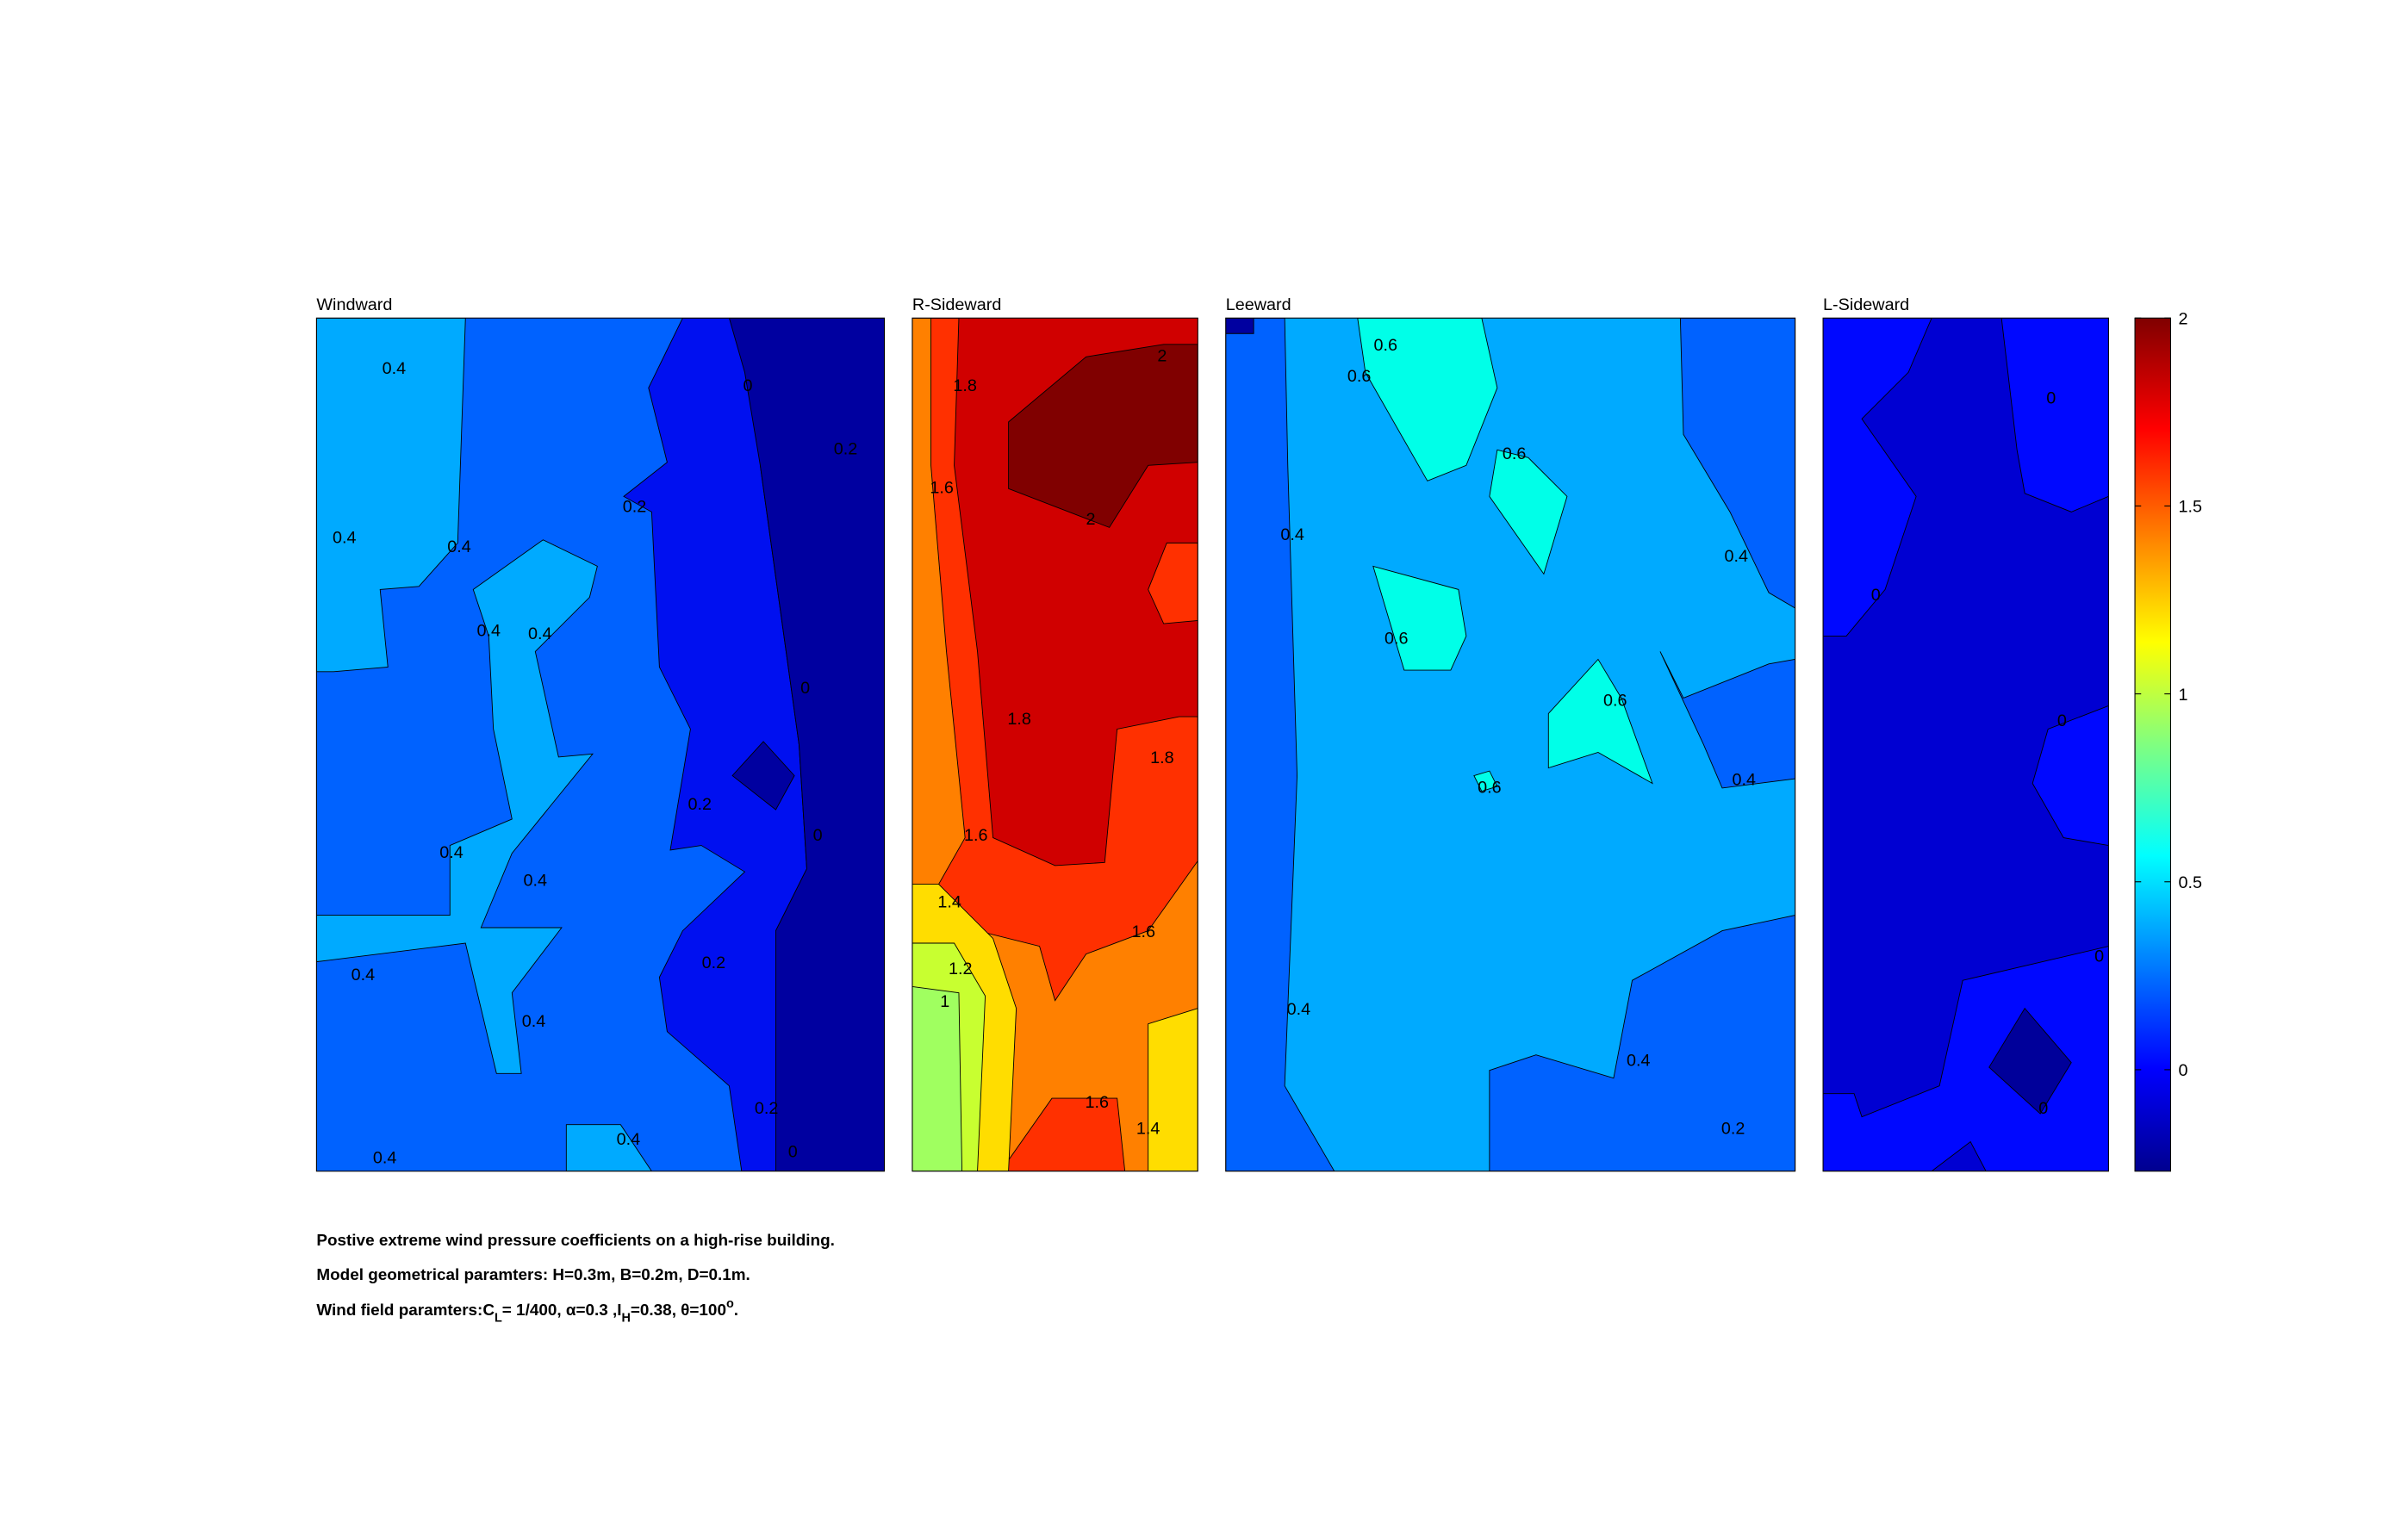 This screenshot has width=2408, height=1528. I want to click on colorbar-tick-label: 0, so click(2183, 1070).